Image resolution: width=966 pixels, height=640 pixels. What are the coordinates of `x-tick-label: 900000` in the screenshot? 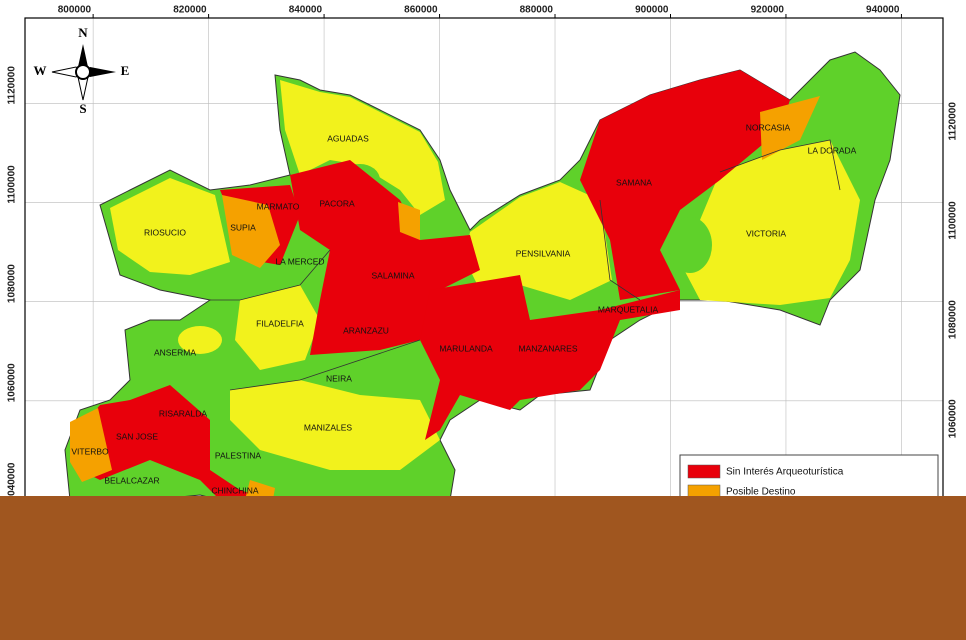 It's located at (652, 10).